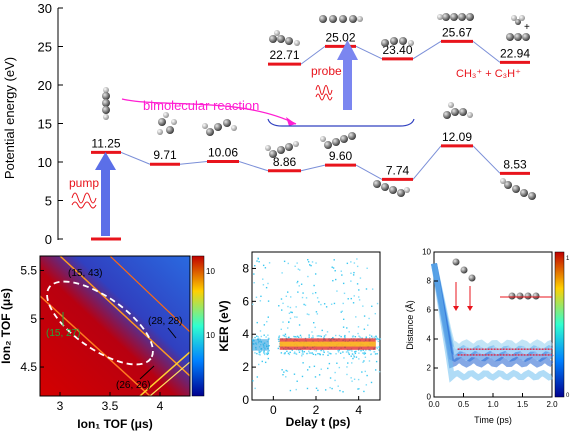  Describe the element at coordinates (105, 194) in the screenshot. I see `pump-arrow` at that location.